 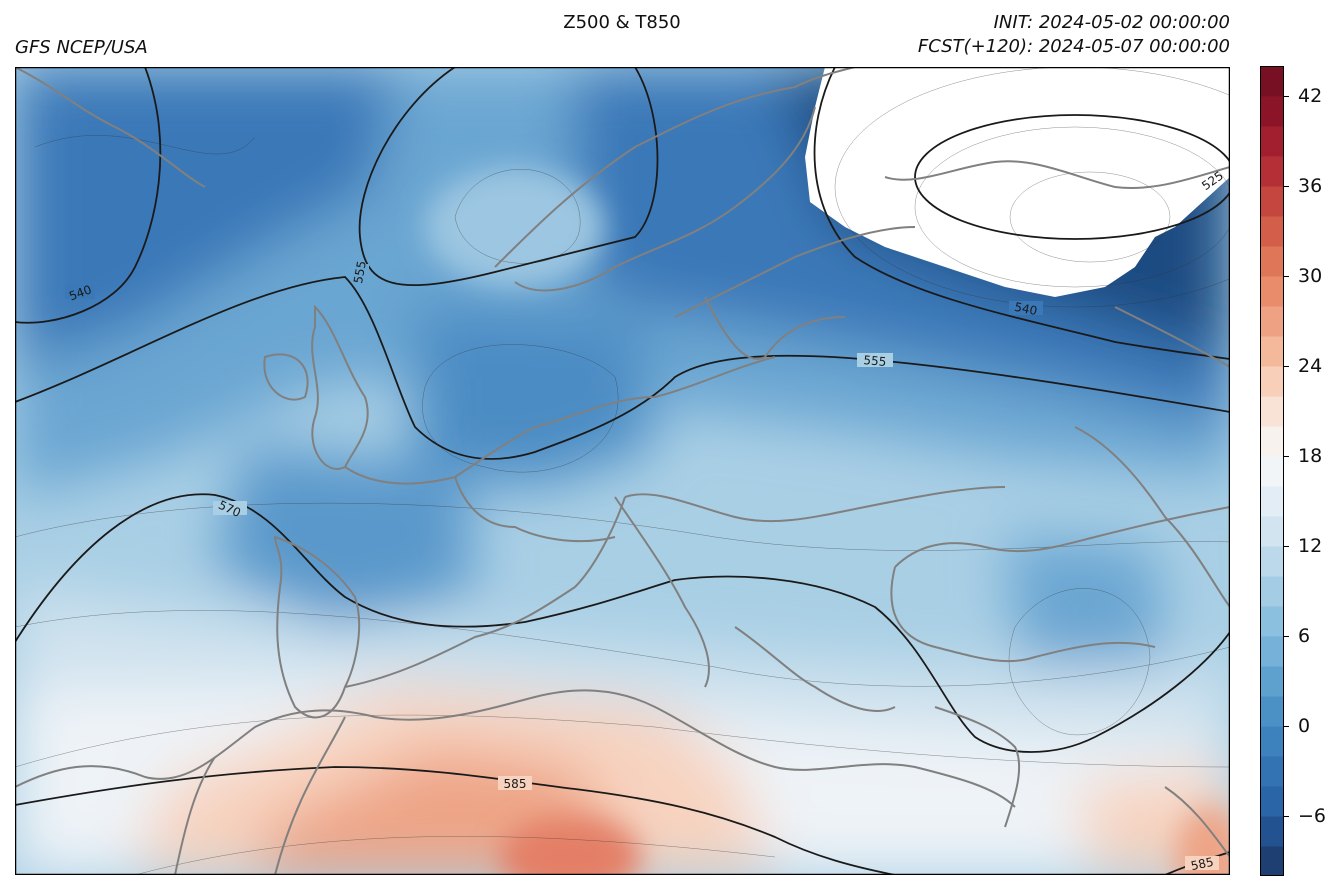 What do you see at coordinates (622, 22) in the screenshot?
I see `chart-title: Z500 & T850` at bounding box center [622, 22].